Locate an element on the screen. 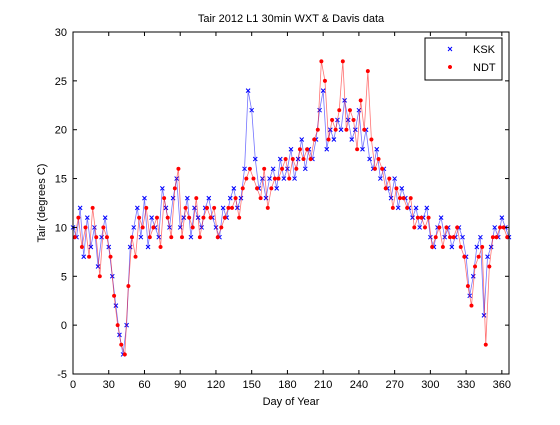 The height and width of the screenshot is (425, 560). legend: KSK NDT is located at coordinates (463, 59).